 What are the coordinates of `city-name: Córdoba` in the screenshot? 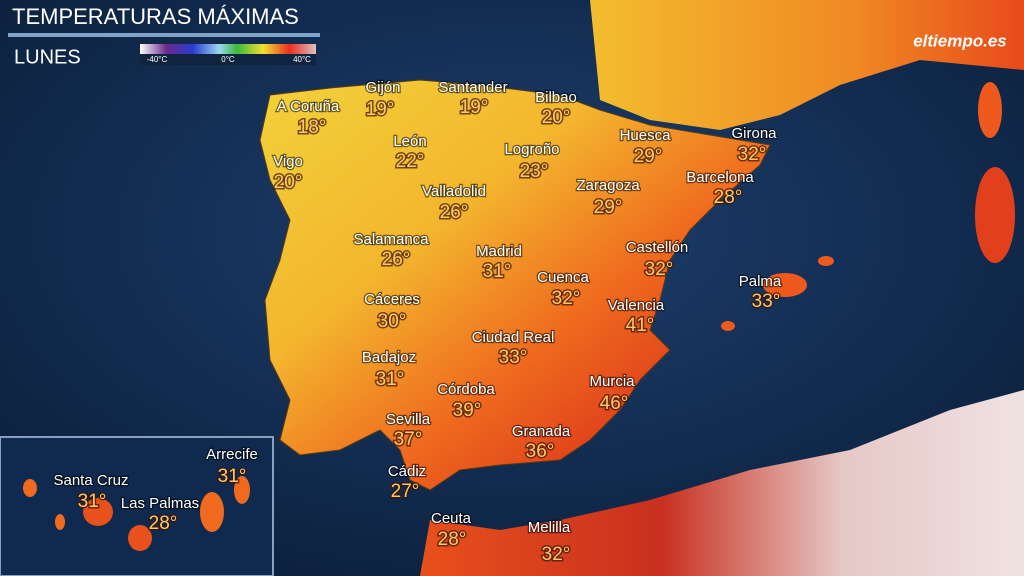 It's located at (466, 389).